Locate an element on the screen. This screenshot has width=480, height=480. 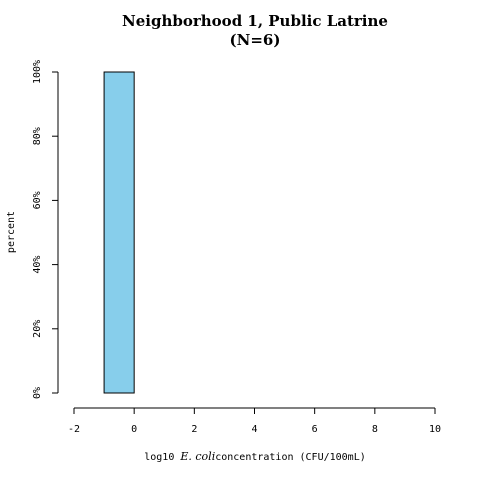
x-tick-label-2: 2 is located at coordinates (194, 429).